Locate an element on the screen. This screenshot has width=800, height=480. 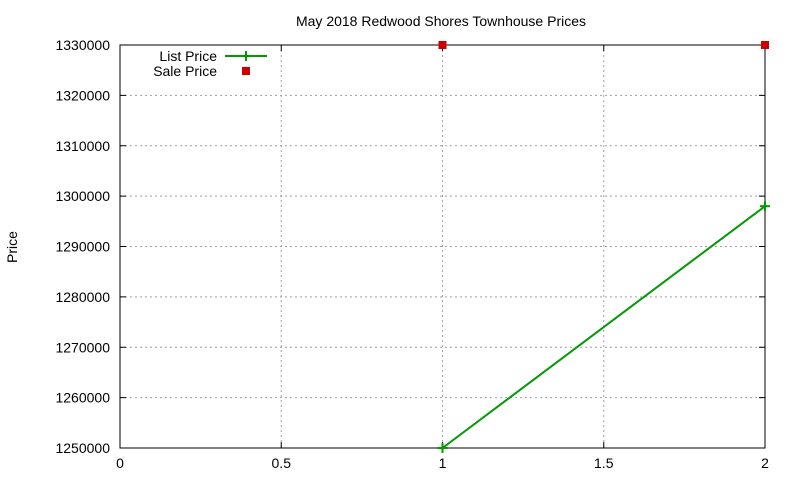
x-tick-label: 1 is located at coordinates (443, 463).